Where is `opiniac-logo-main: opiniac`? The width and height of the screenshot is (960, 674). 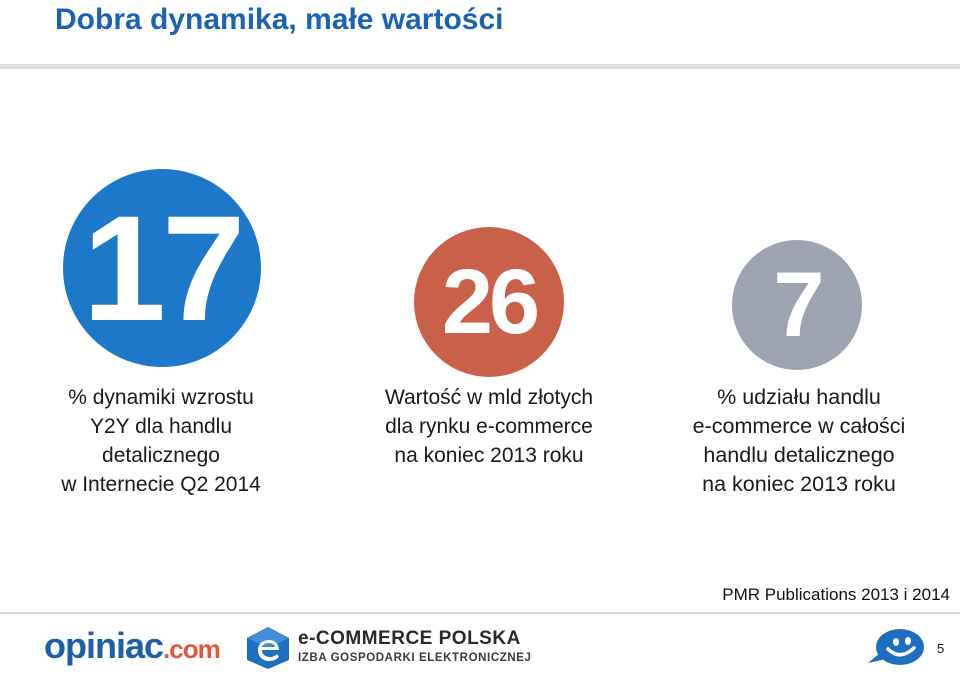
opiniac-logo-main: opiniac is located at coordinates (104, 645).